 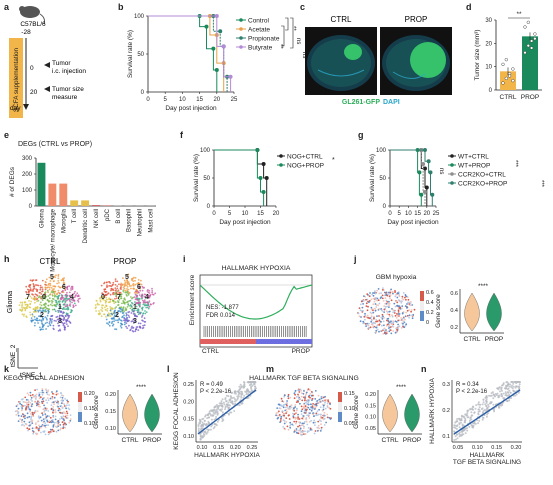 I want to click on x-tick-label: 0.20, so click(x=235, y=448).